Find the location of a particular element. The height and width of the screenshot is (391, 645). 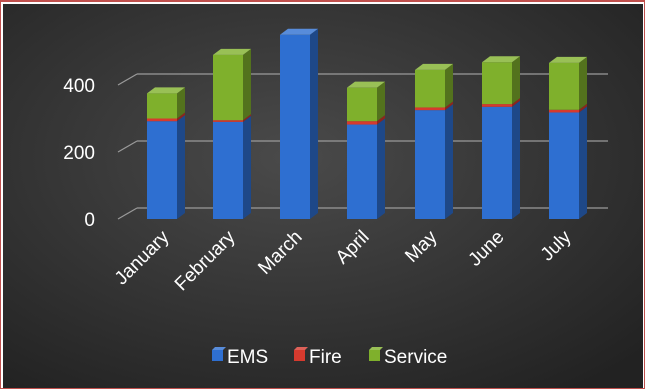

bar-stack-may is located at coordinates (434, 141).